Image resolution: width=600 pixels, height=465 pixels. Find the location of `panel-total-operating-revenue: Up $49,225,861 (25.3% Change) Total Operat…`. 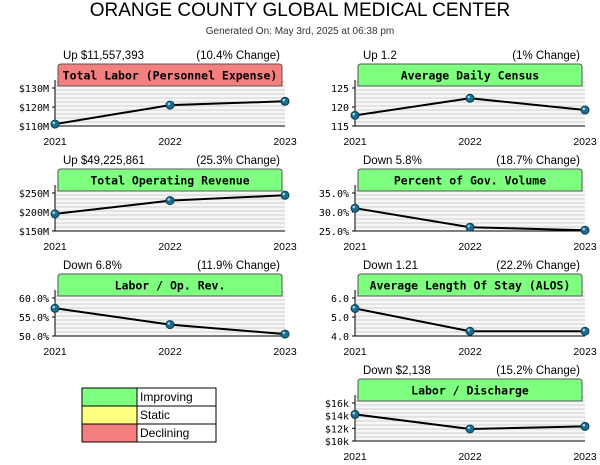

panel-total-operating-revenue: Up $49,225,861 (25.3% Change) Total Operat… is located at coordinates (158, 204).